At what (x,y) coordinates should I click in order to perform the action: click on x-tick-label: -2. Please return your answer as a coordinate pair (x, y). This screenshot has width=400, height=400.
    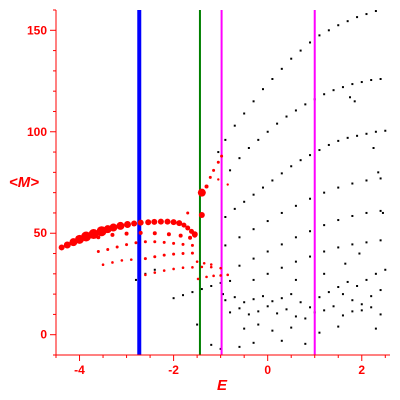
    Looking at the image, I should click on (173, 370).